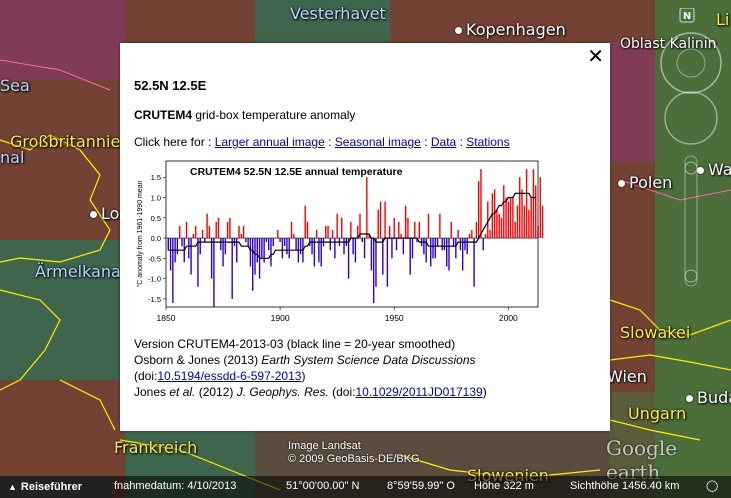 Image resolution: width=731 pixels, height=498 pixels. I want to click on bar-1989, so click(483, 244).